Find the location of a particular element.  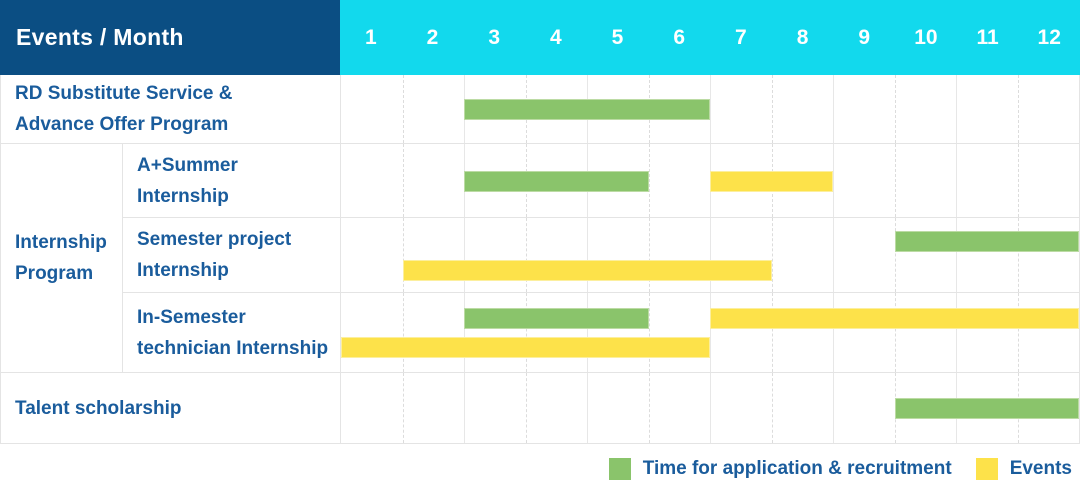

row-label-line: Talent scholarship is located at coordinates (98, 408).